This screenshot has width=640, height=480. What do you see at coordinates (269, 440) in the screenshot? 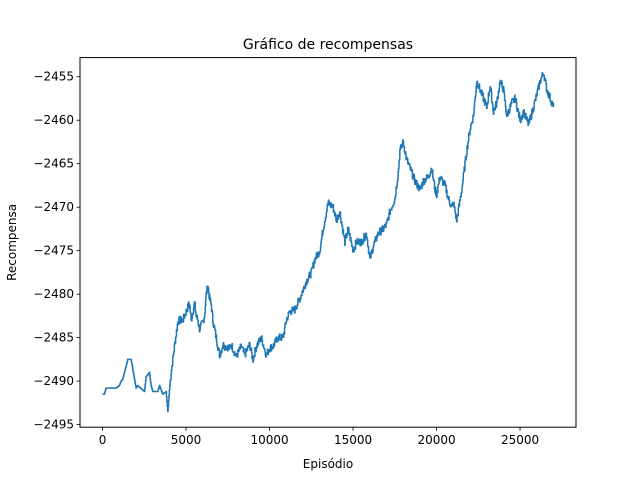
I see `x-tick-label: 10000` at bounding box center [269, 440].